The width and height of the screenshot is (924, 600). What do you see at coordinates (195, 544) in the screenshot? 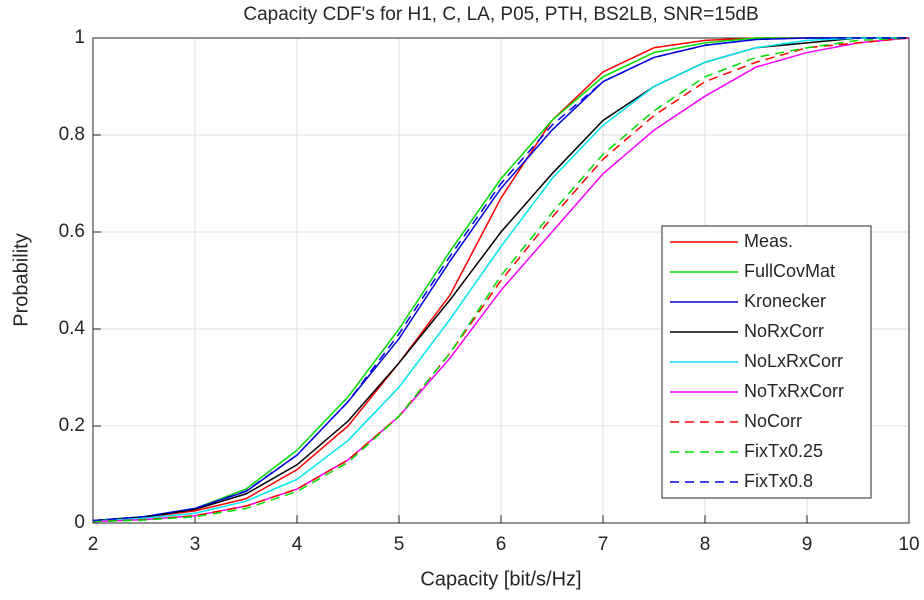
I see `x-tick-label: 3` at bounding box center [195, 544].